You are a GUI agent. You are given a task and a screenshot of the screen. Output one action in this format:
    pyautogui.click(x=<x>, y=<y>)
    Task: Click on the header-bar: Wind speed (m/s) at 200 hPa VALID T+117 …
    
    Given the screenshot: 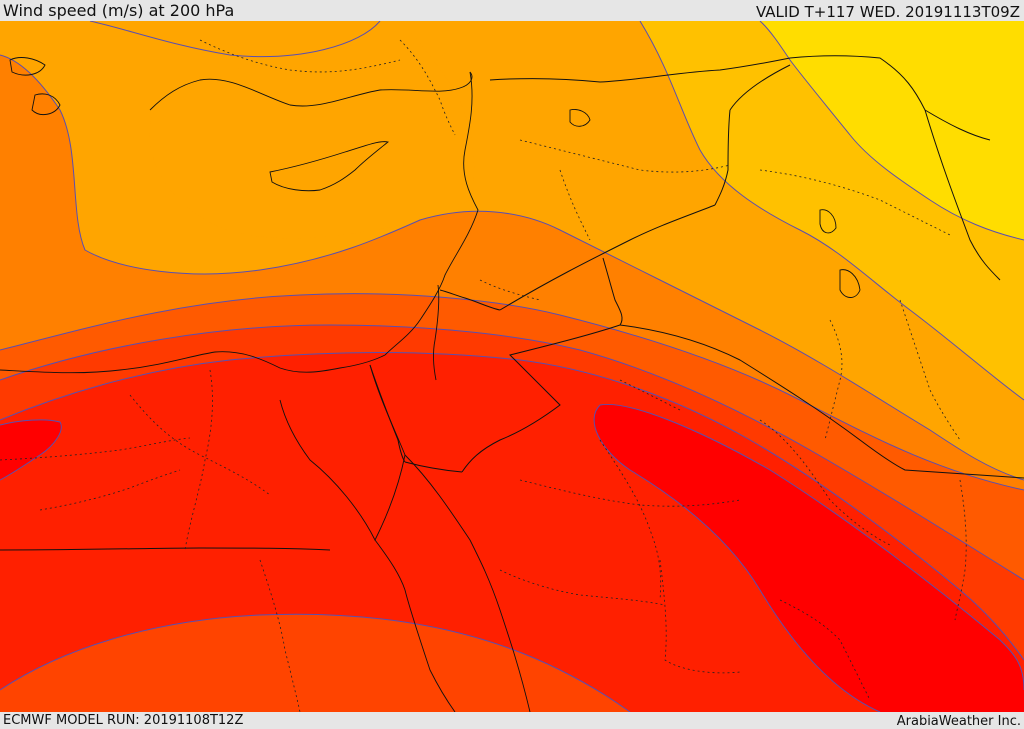 What is the action you would take?
    pyautogui.click(x=512, y=10)
    